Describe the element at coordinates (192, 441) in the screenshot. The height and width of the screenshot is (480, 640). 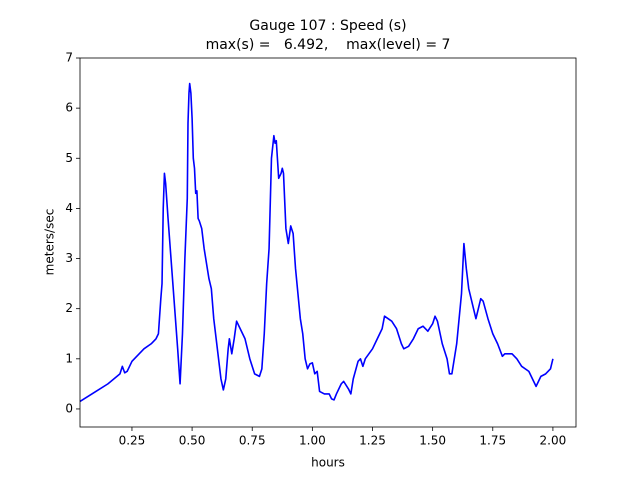
I see `x-tick-label: 0.50` at that location.